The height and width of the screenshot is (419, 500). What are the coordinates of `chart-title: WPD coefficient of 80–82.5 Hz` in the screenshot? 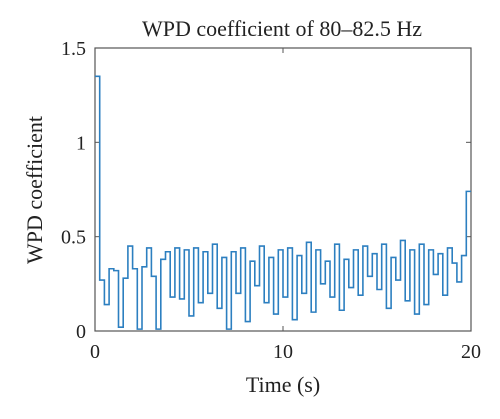 It's located at (282, 28).